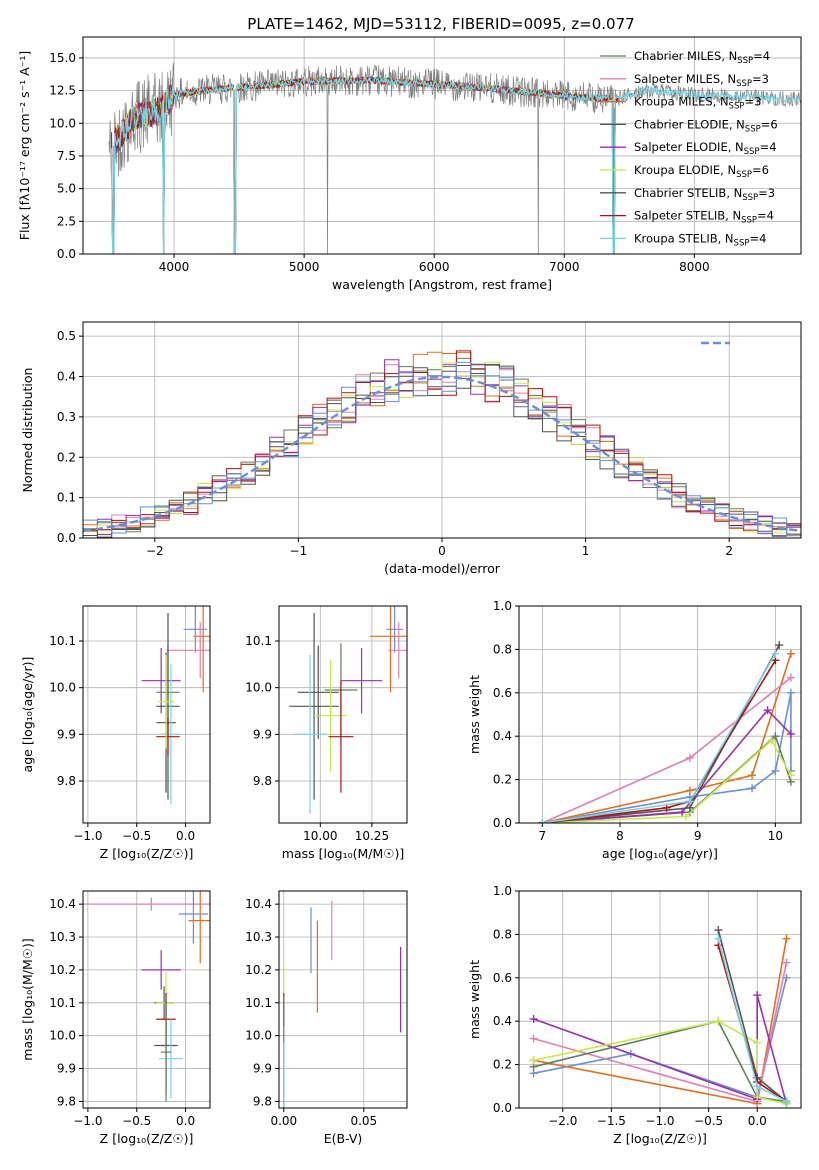 The image size is (819, 1170). What do you see at coordinates (775, 836) in the screenshot?
I see `x-tick-label: 10` at bounding box center [775, 836].